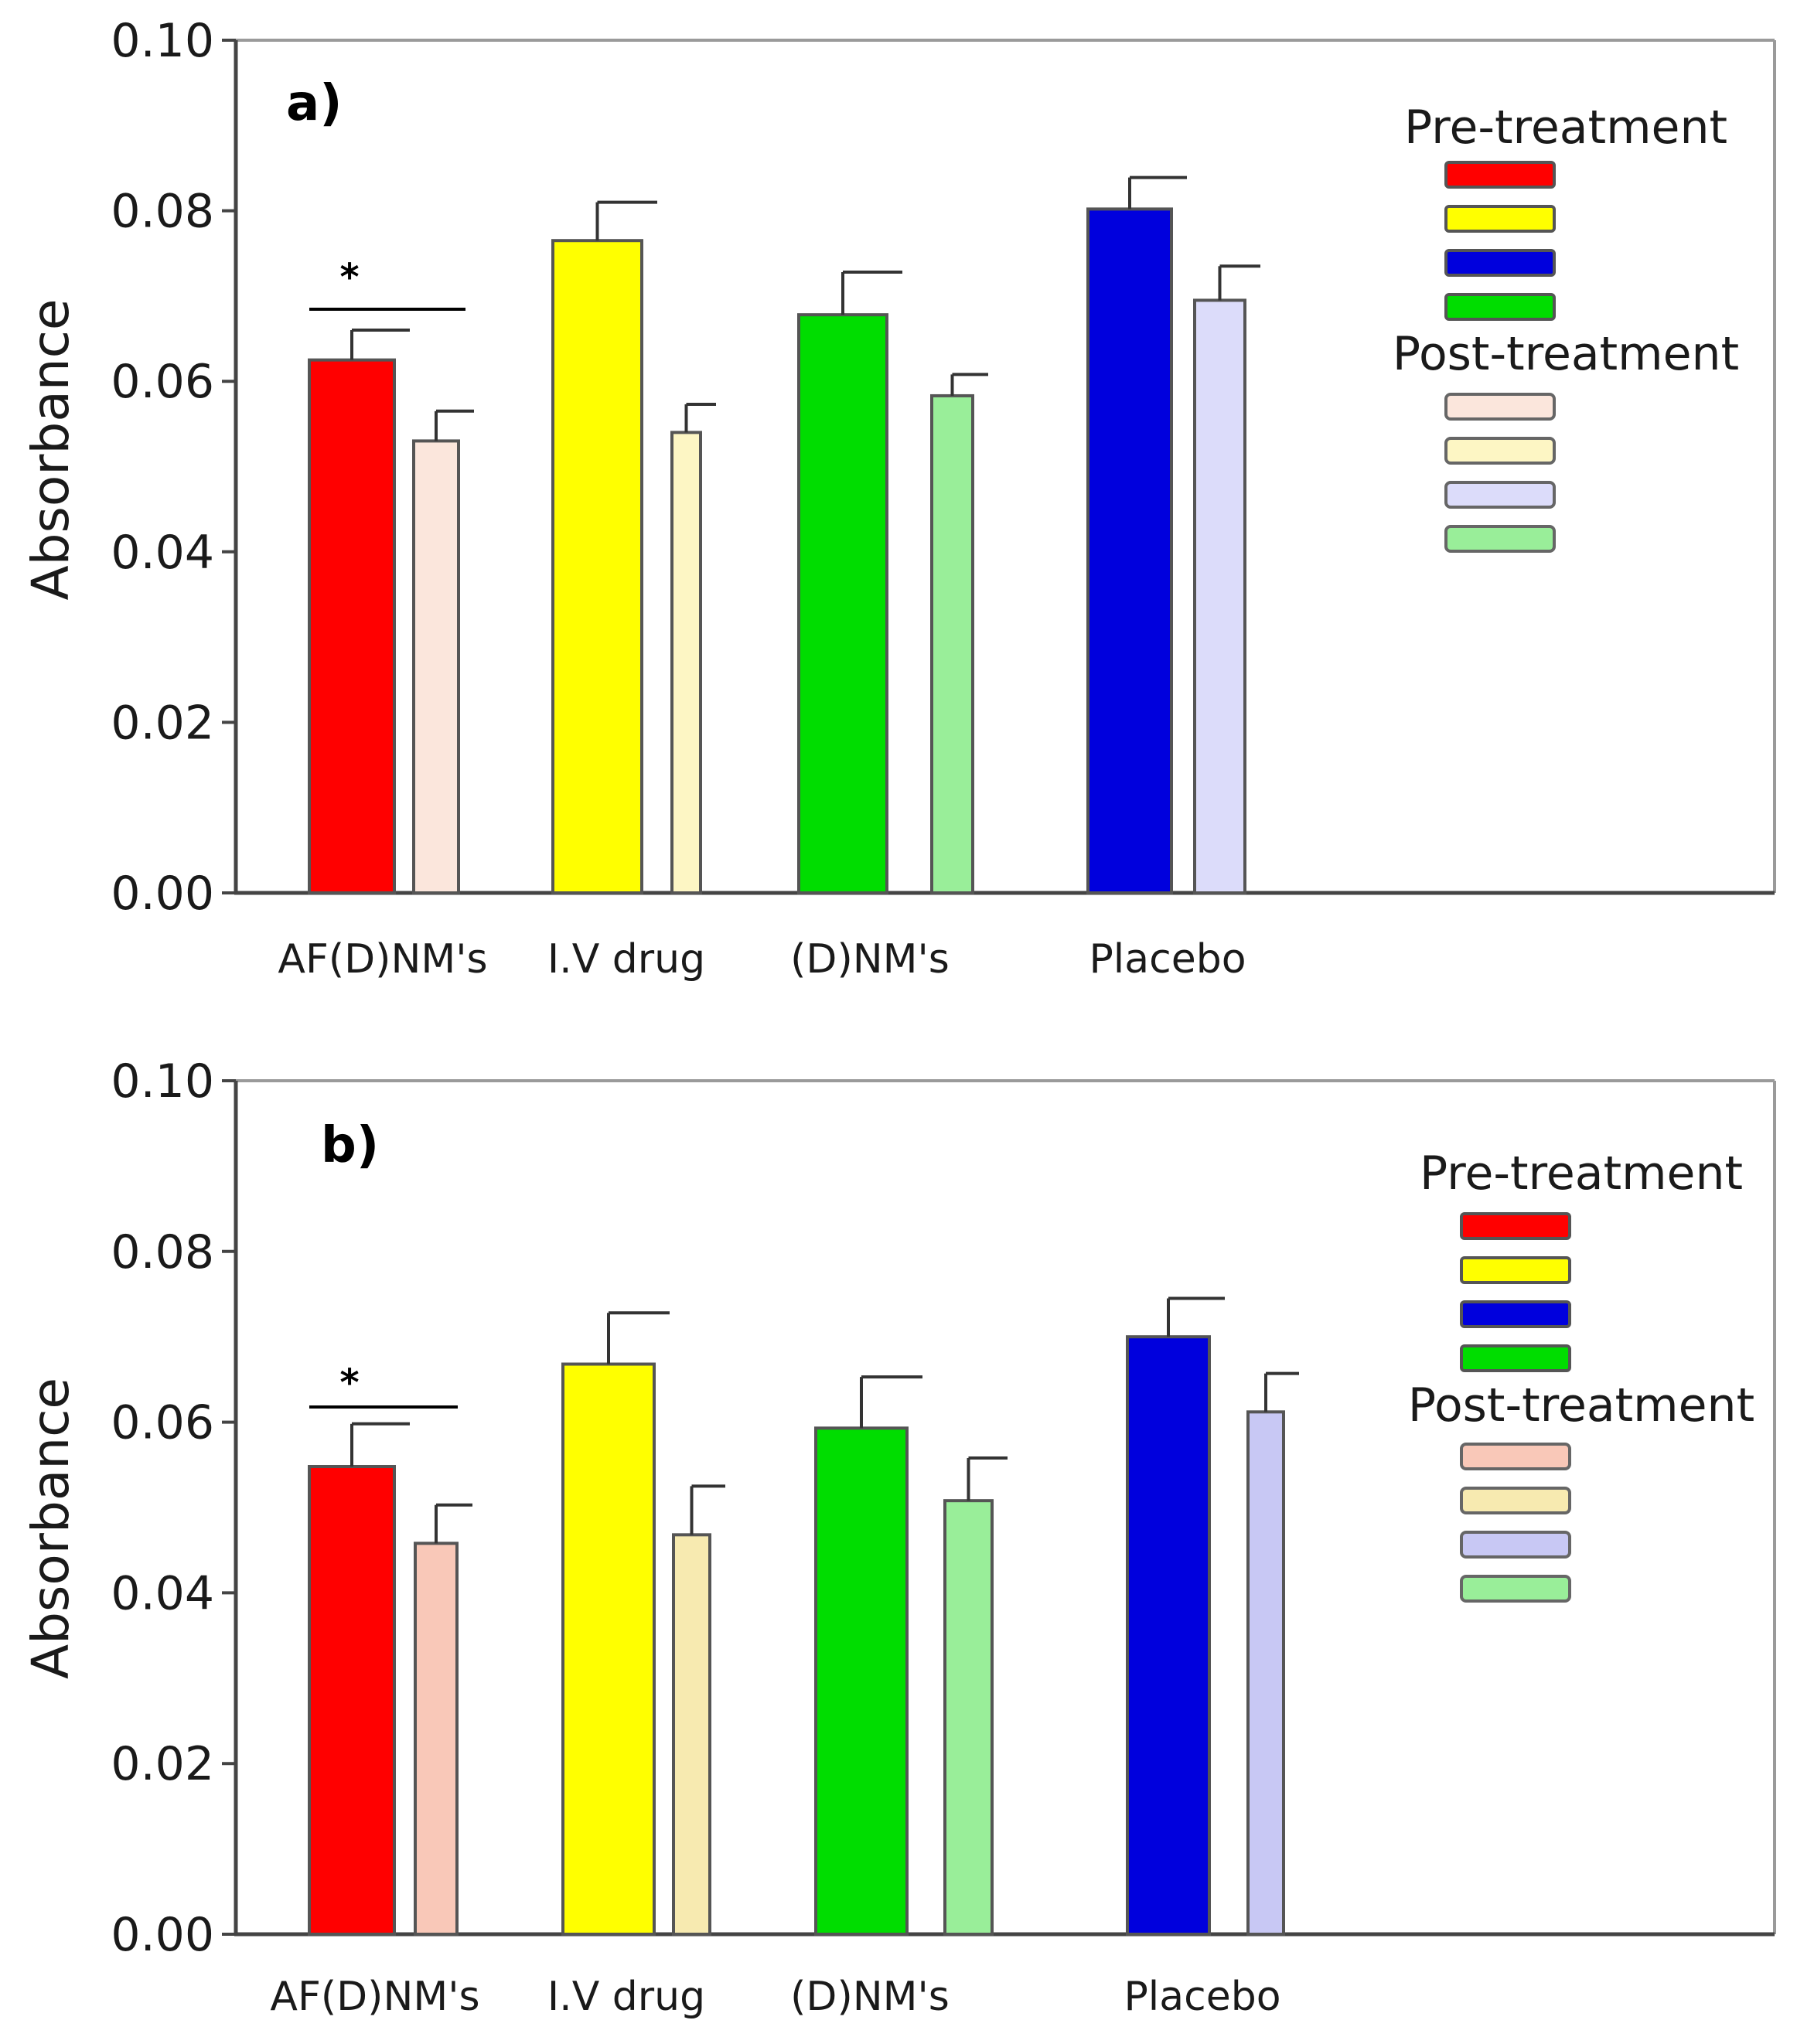 The width and height of the screenshot is (1797, 2044). Describe the element at coordinates (350, 1146) in the screenshot. I see `panel-label: b)` at that location.